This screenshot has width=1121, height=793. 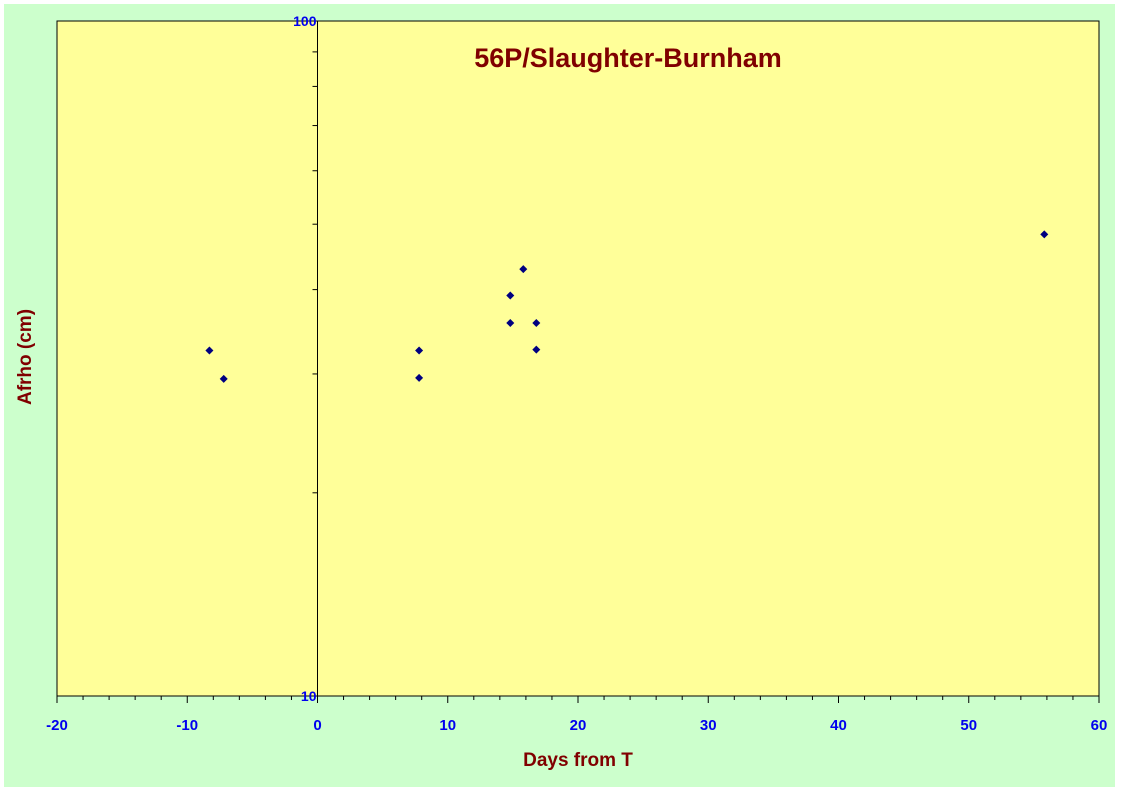 I want to click on x-tick-label: 50, so click(x=968, y=725).